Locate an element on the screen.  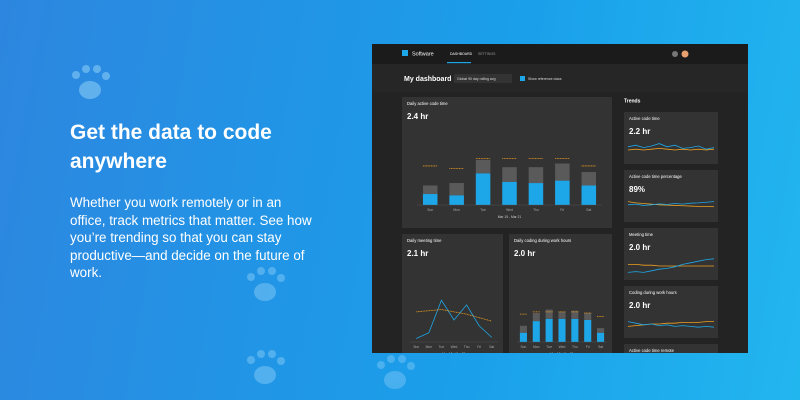
card-title: Active code time remote is located at coordinates (652, 350).